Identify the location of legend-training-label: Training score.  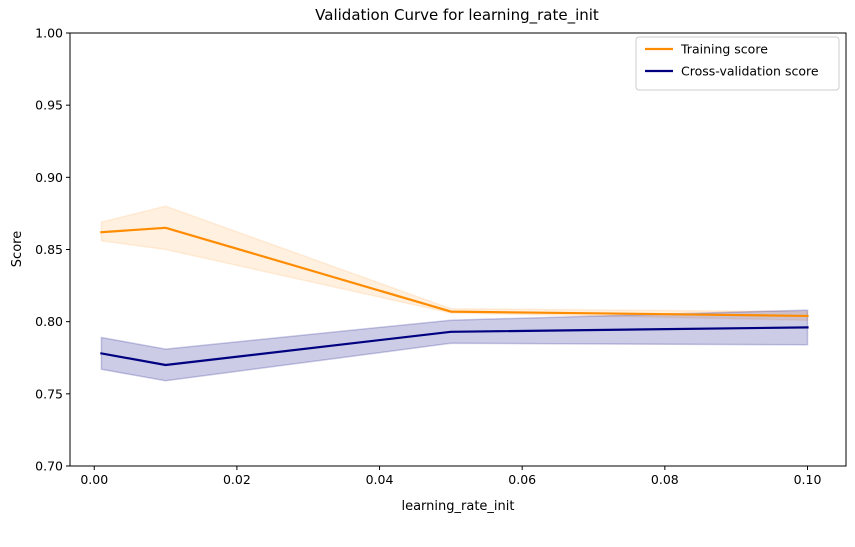
(724, 49).